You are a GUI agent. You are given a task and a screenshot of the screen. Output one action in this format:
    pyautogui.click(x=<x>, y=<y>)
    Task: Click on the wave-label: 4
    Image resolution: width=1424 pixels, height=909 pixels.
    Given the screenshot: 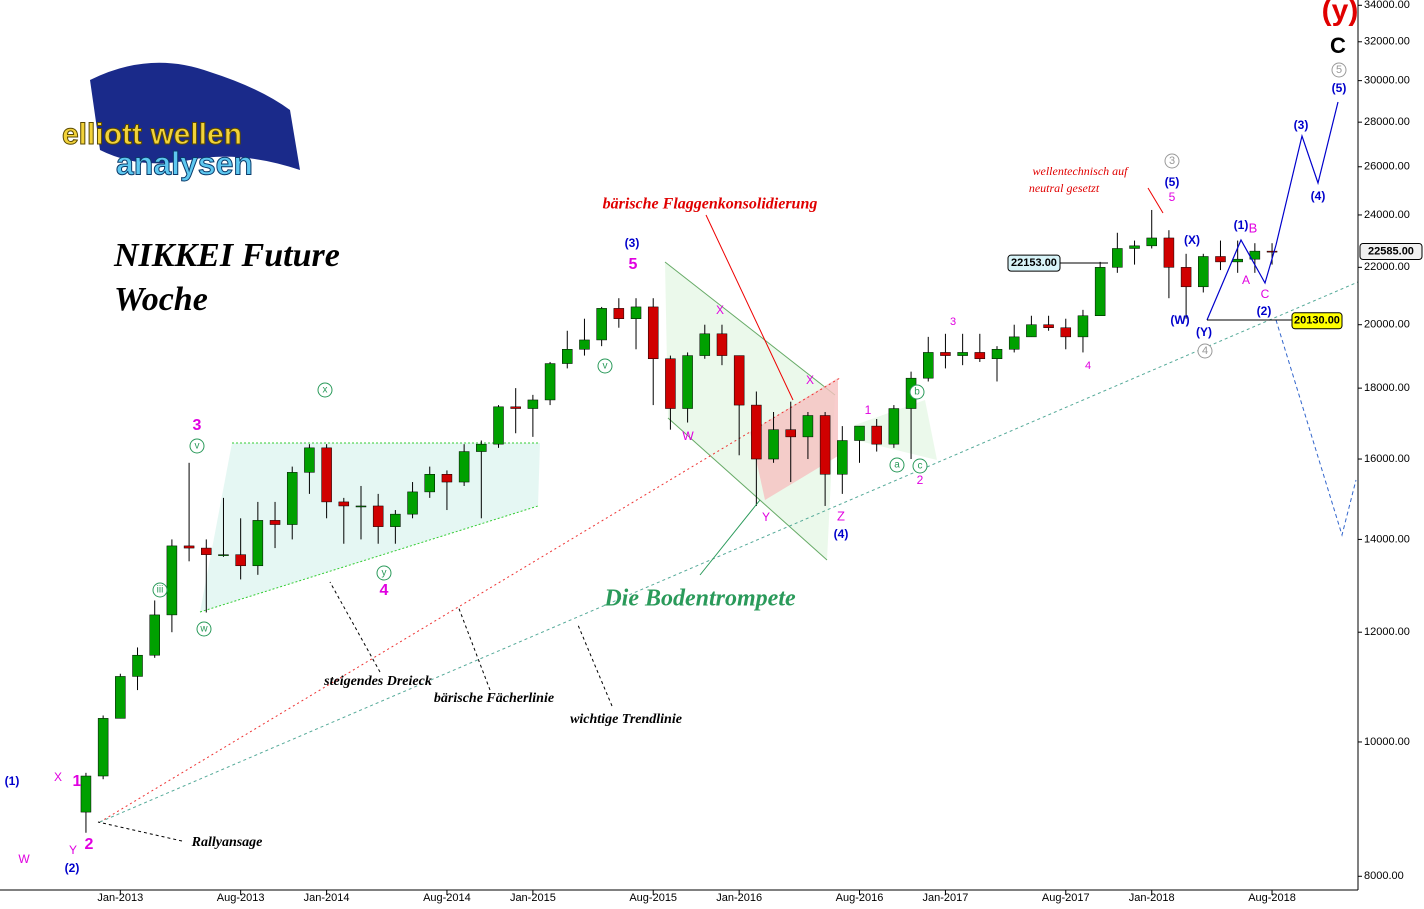 What is the action you would take?
    pyautogui.click(x=1088, y=366)
    